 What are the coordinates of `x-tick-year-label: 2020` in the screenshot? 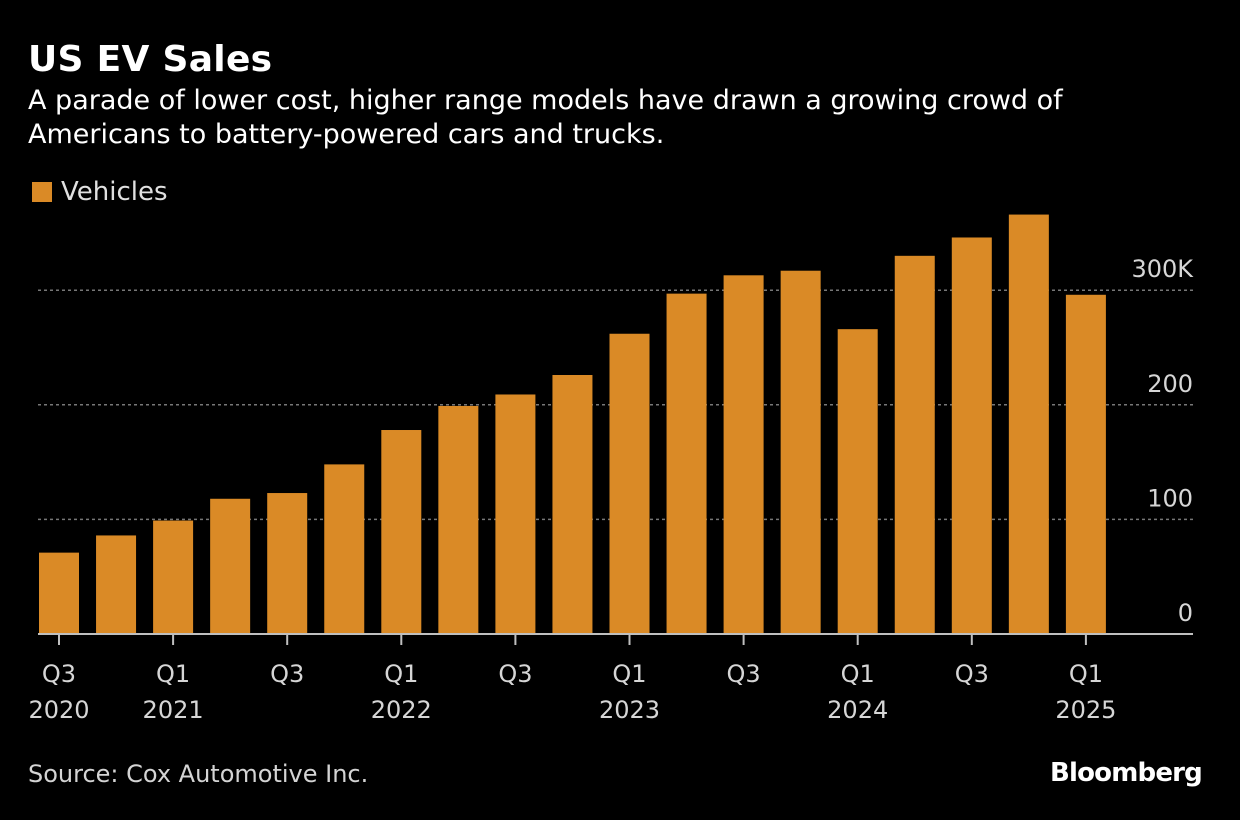 It's located at (58, 710).